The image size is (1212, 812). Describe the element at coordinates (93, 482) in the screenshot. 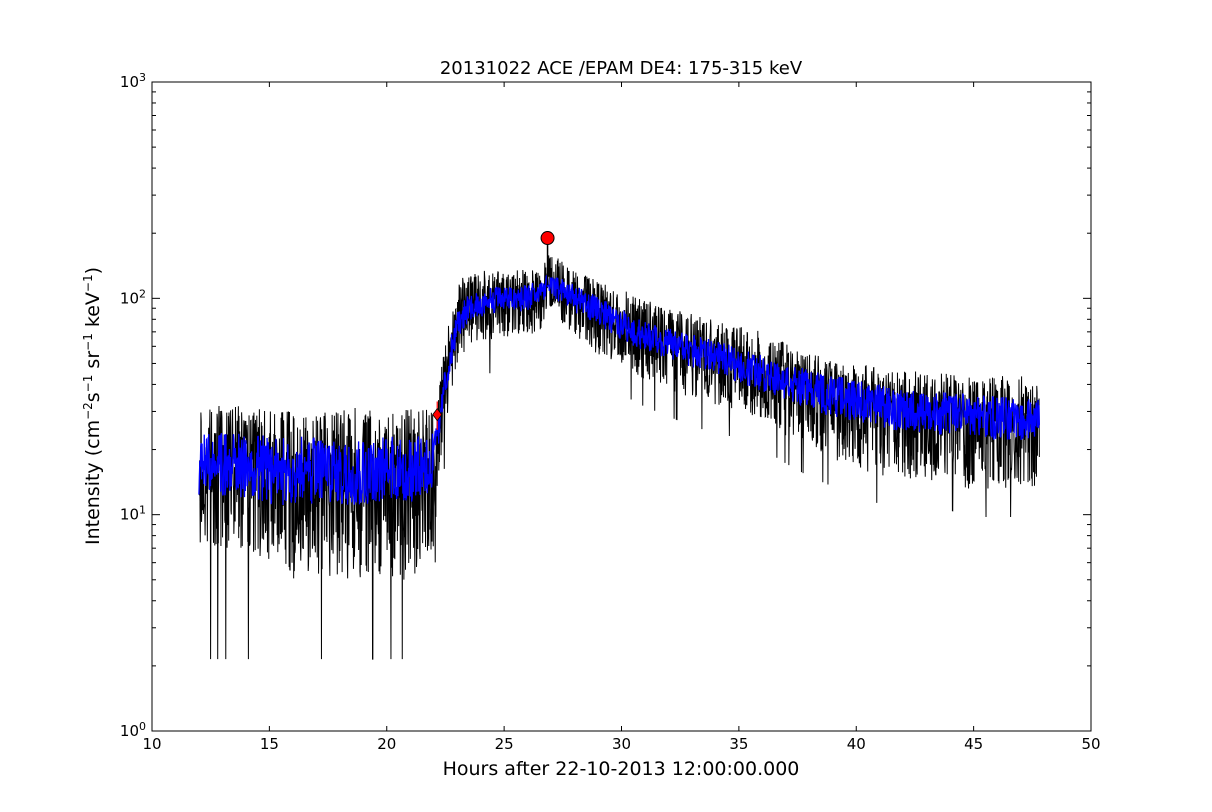

I see `y-label-part: Intensity (cm` at that location.